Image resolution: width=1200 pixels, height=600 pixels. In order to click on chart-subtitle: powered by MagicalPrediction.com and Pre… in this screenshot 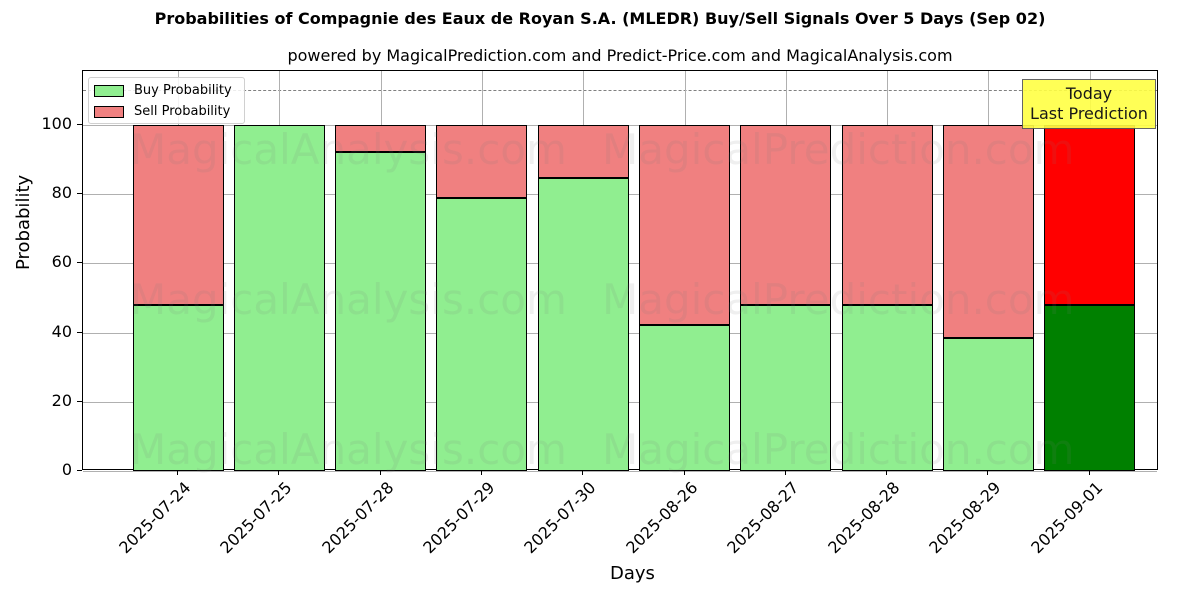, I will do `click(620, 55)`.